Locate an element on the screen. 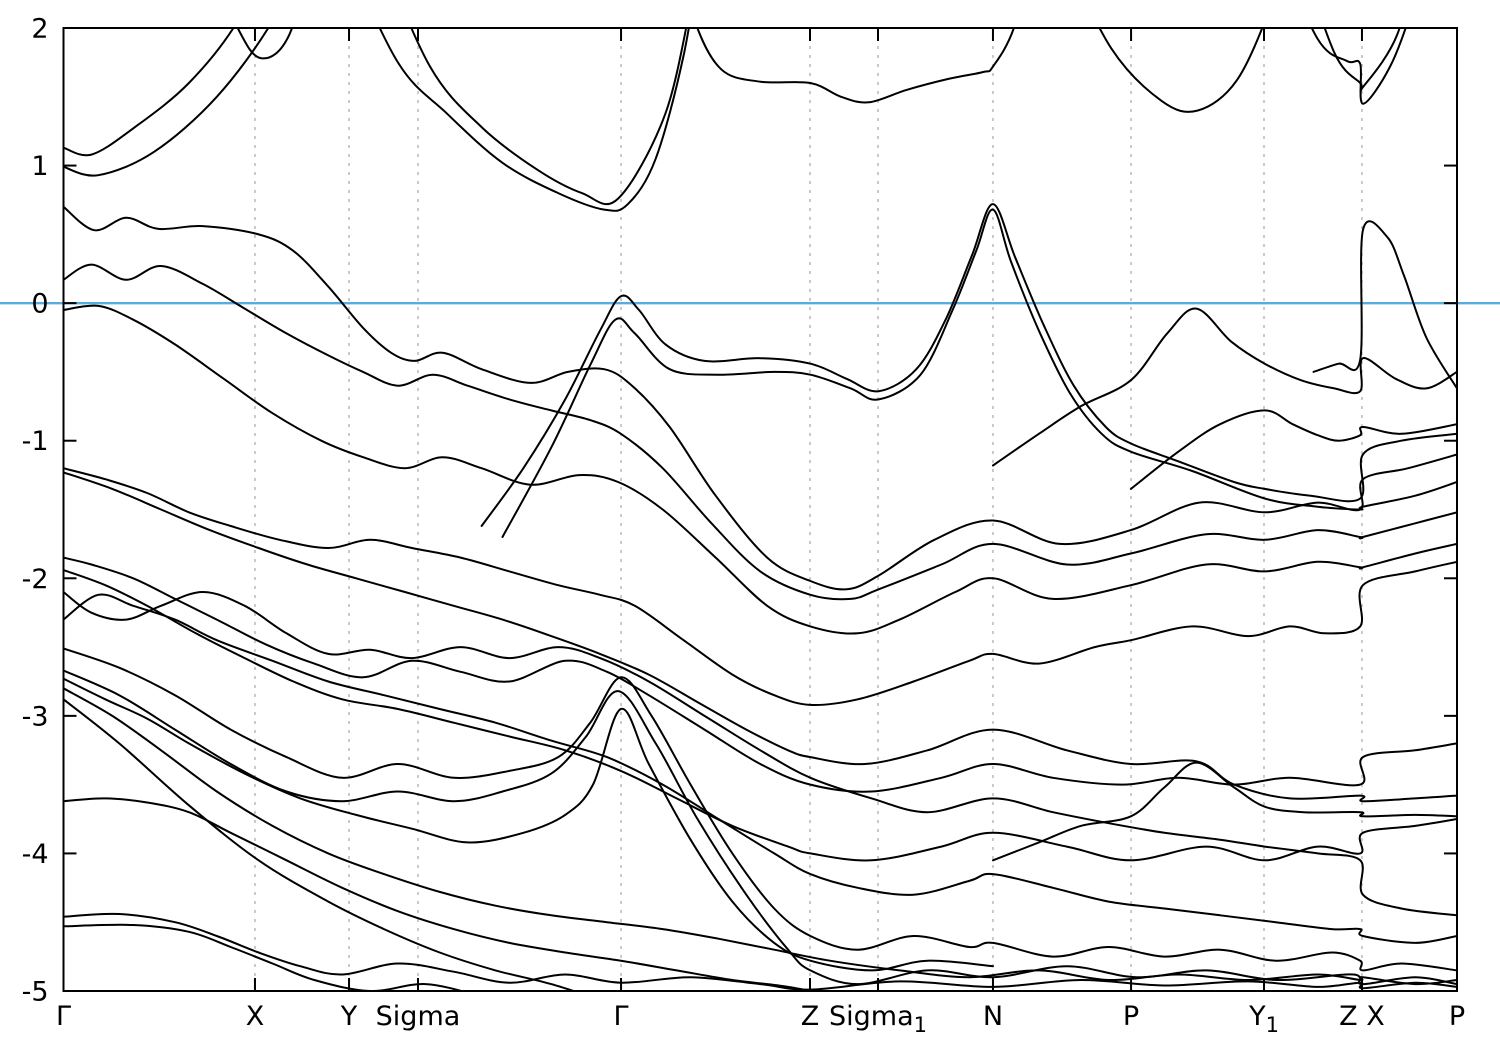 This screenshot has height=1050, width=1500. y-tick-label: -5 is located at coordinates (35, 992).